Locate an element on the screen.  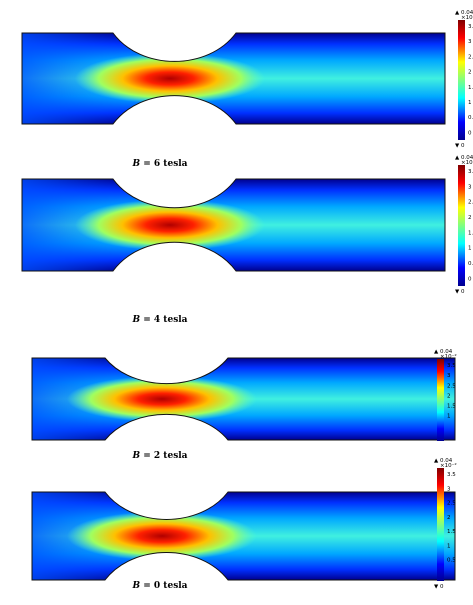
panel-label: B = 4 tesla is located at coordinates (159, 320).